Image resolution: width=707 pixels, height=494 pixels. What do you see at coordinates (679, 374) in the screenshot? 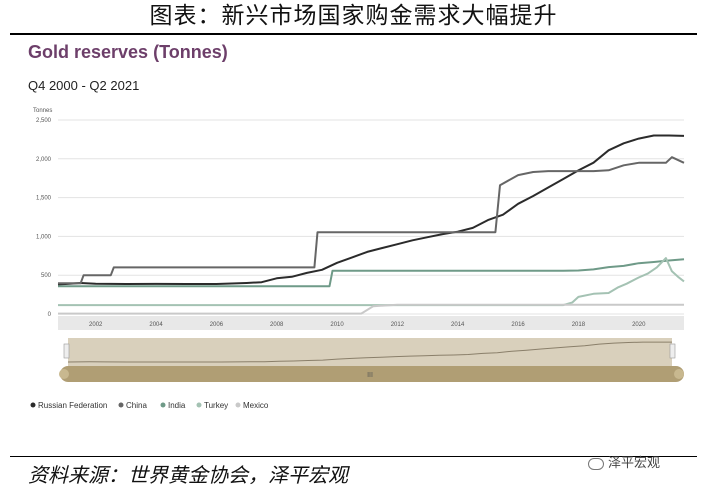
I see `scroll-right-arrow` at bounding box center [679, 374].